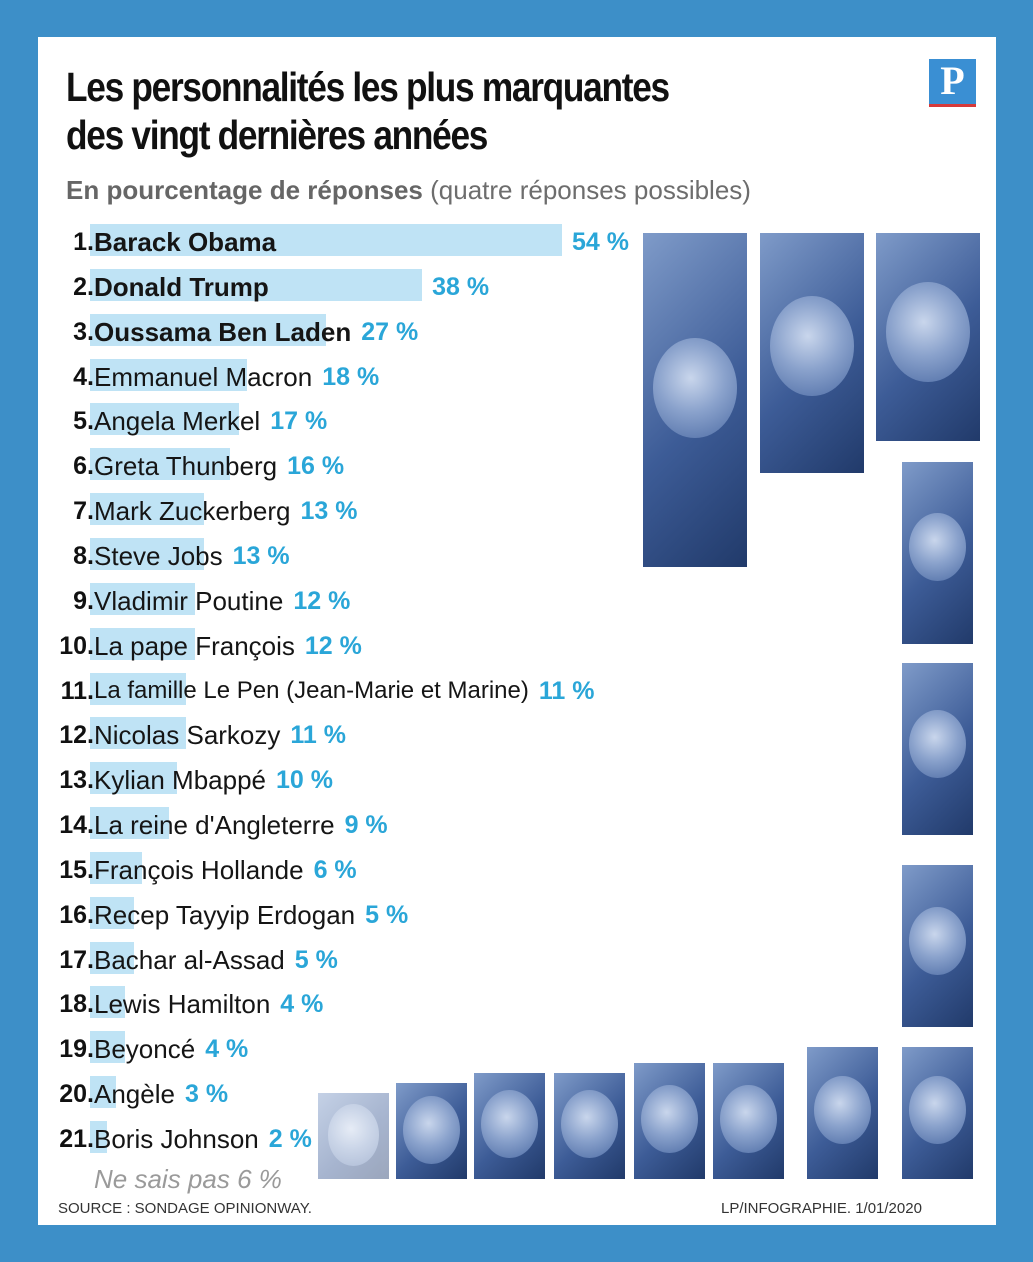  What do you see at coordinates (76, 780) in the screenshot?
I see `rank-label: 13.` at bounding box center [76, 780].